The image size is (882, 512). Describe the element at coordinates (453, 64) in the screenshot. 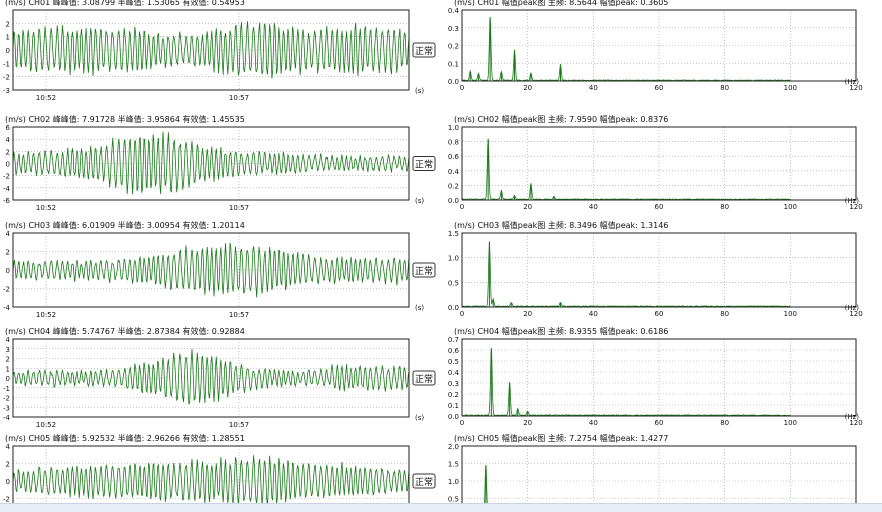

I see `y-tick-label: 0.1` at that location.